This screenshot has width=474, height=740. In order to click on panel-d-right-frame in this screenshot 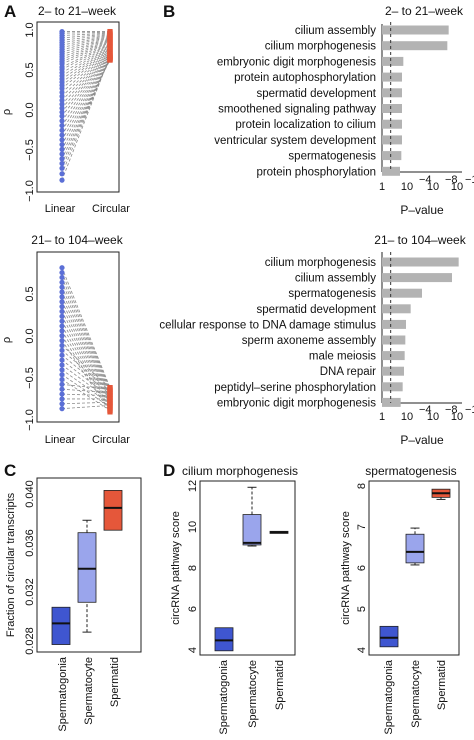, I will do `click(414, 568)`.